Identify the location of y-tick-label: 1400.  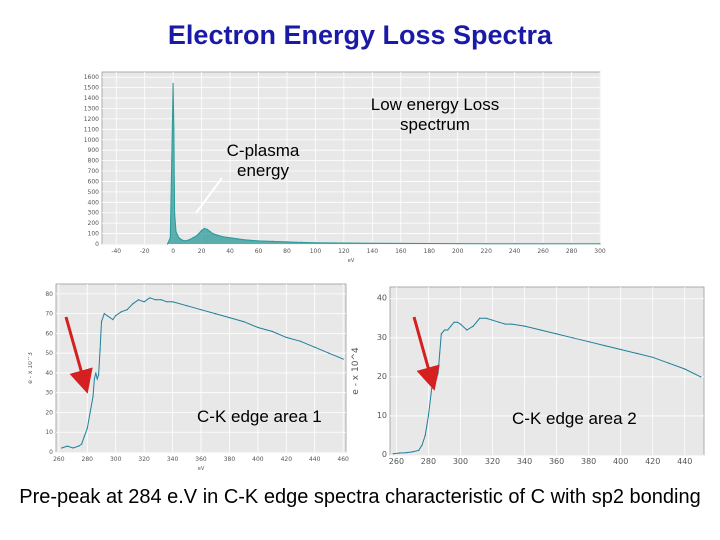
(91, 98).